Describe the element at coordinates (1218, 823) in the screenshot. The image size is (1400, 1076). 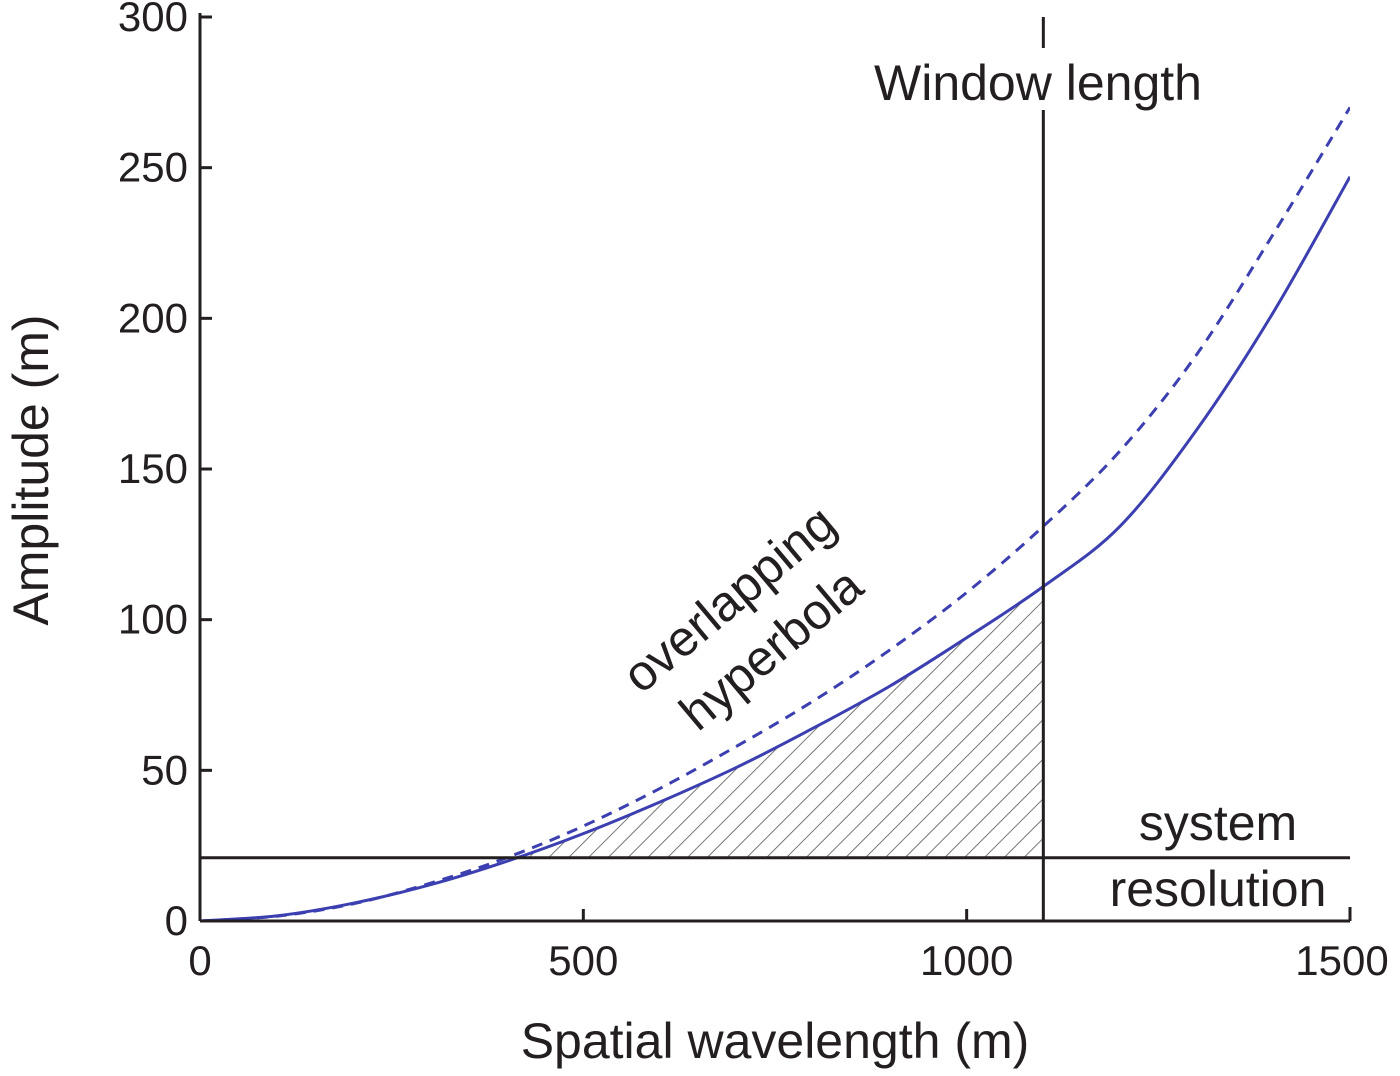
I see `system-resolution-label-line1: system` at that location.